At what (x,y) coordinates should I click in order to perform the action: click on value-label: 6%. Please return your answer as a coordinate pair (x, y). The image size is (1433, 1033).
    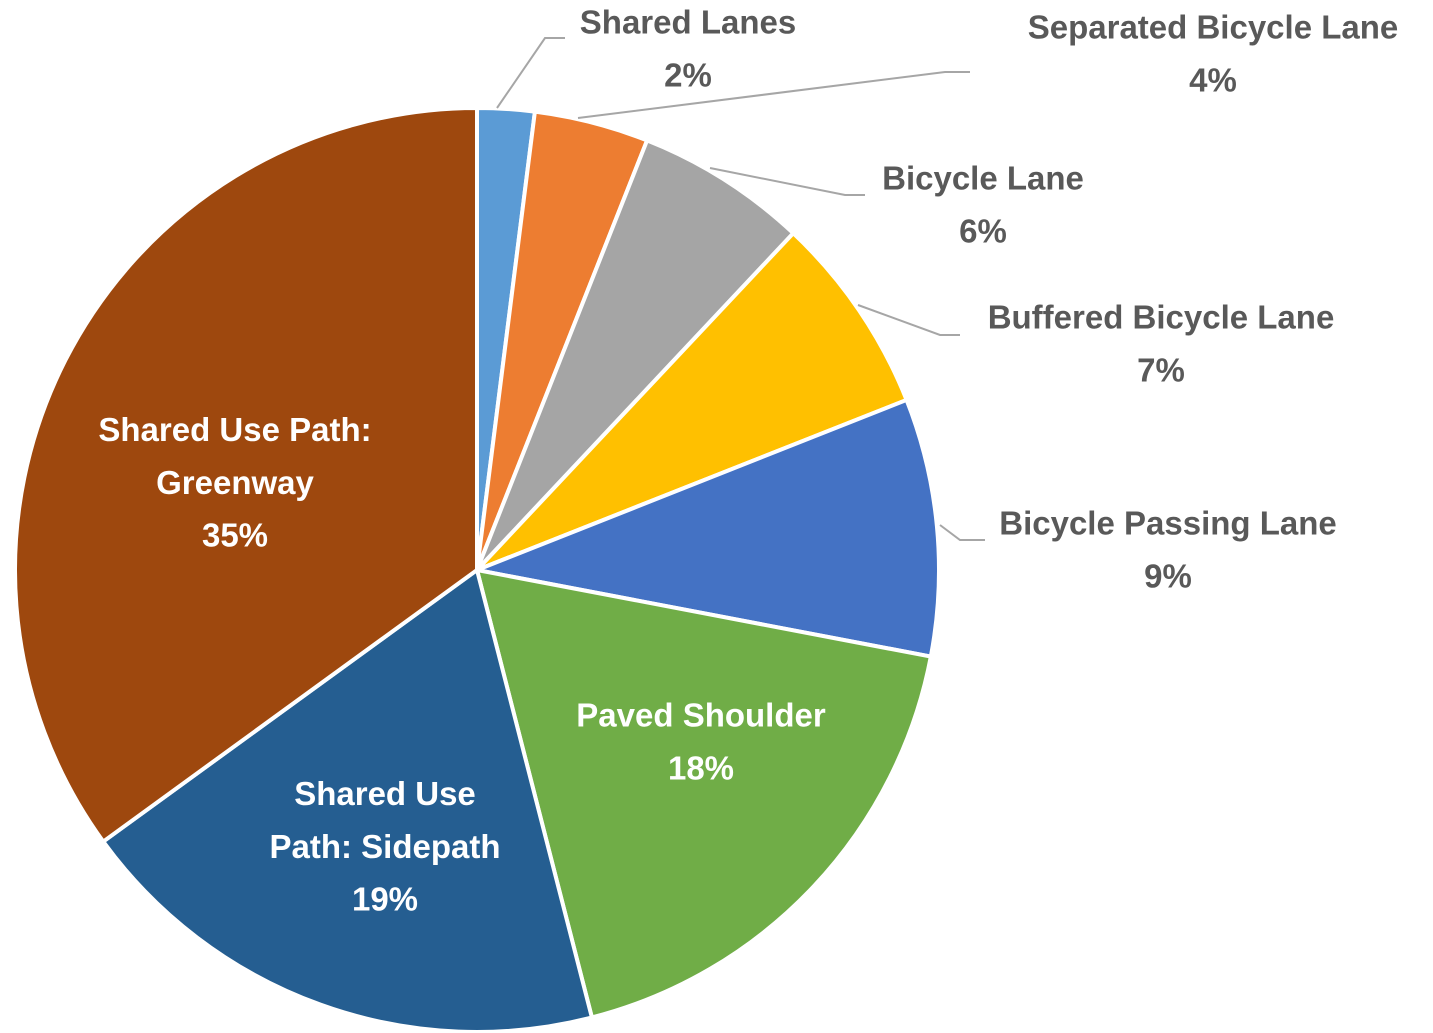
    Looking at the image, I should click on (983, 231).